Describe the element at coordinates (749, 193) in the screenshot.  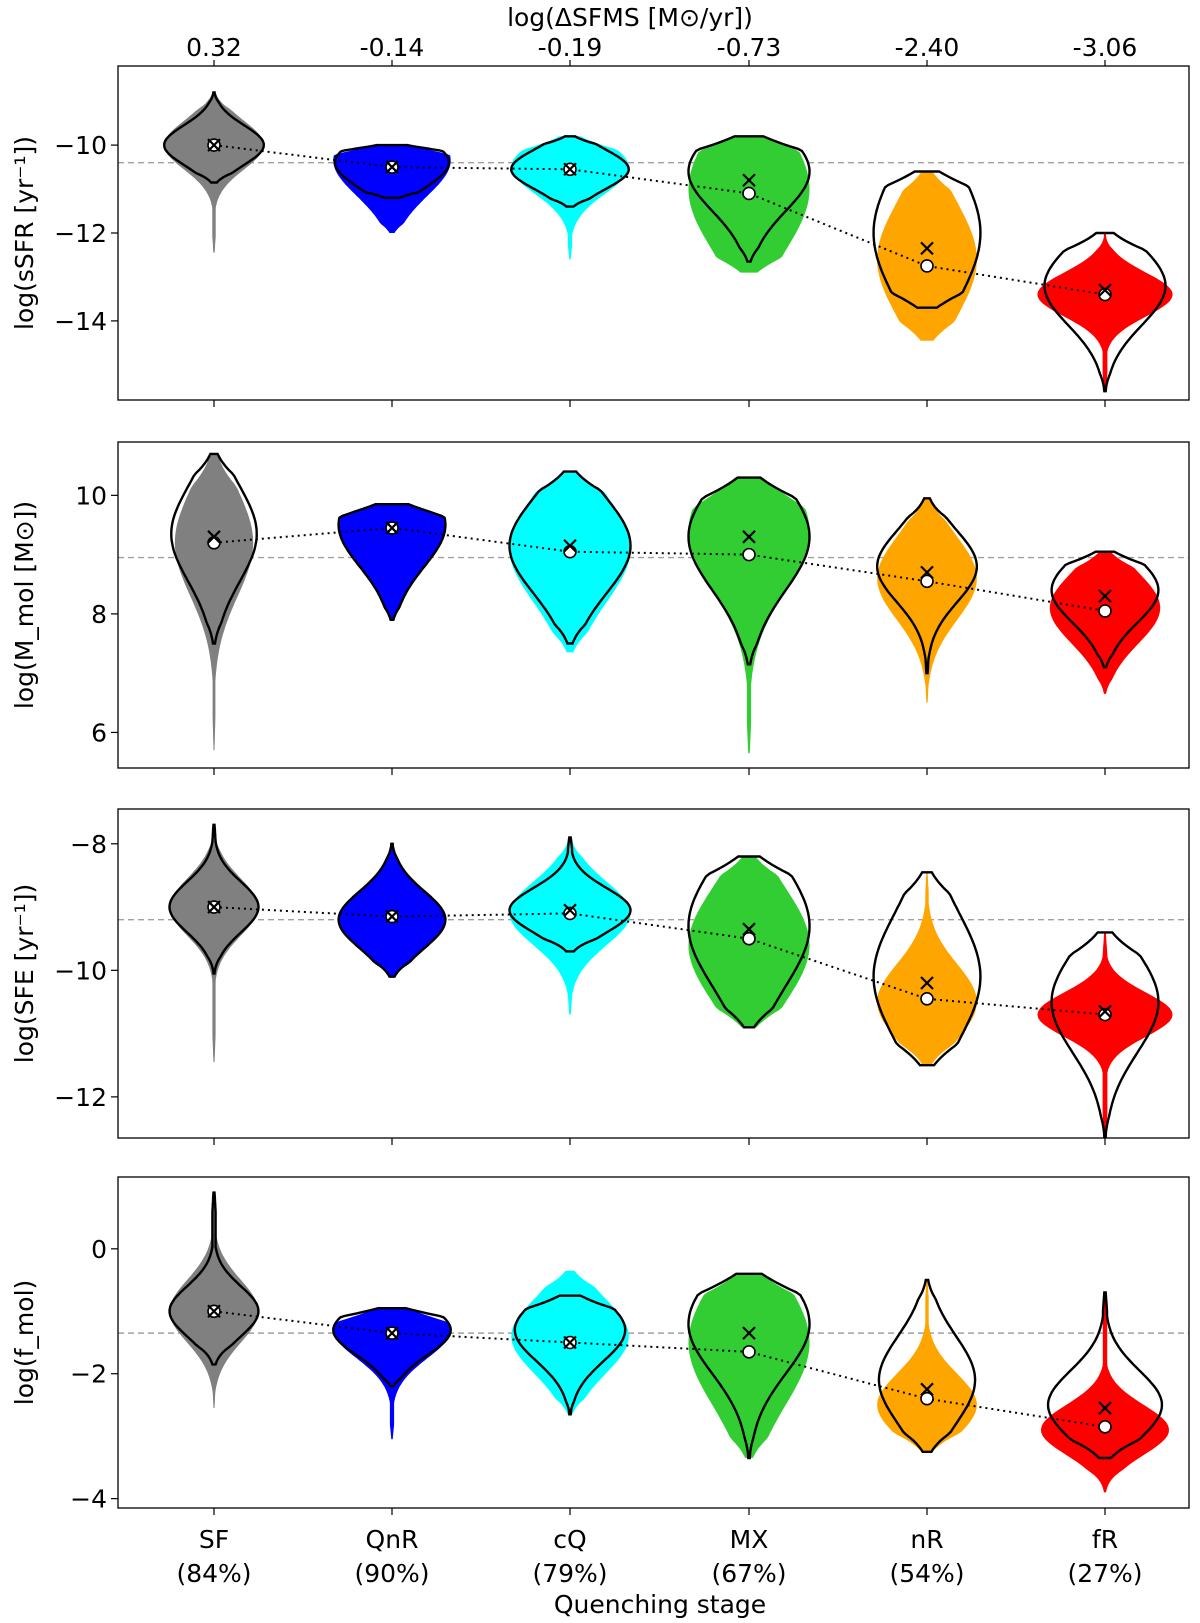
I see `median-circle-ssfr-MX` at that location.